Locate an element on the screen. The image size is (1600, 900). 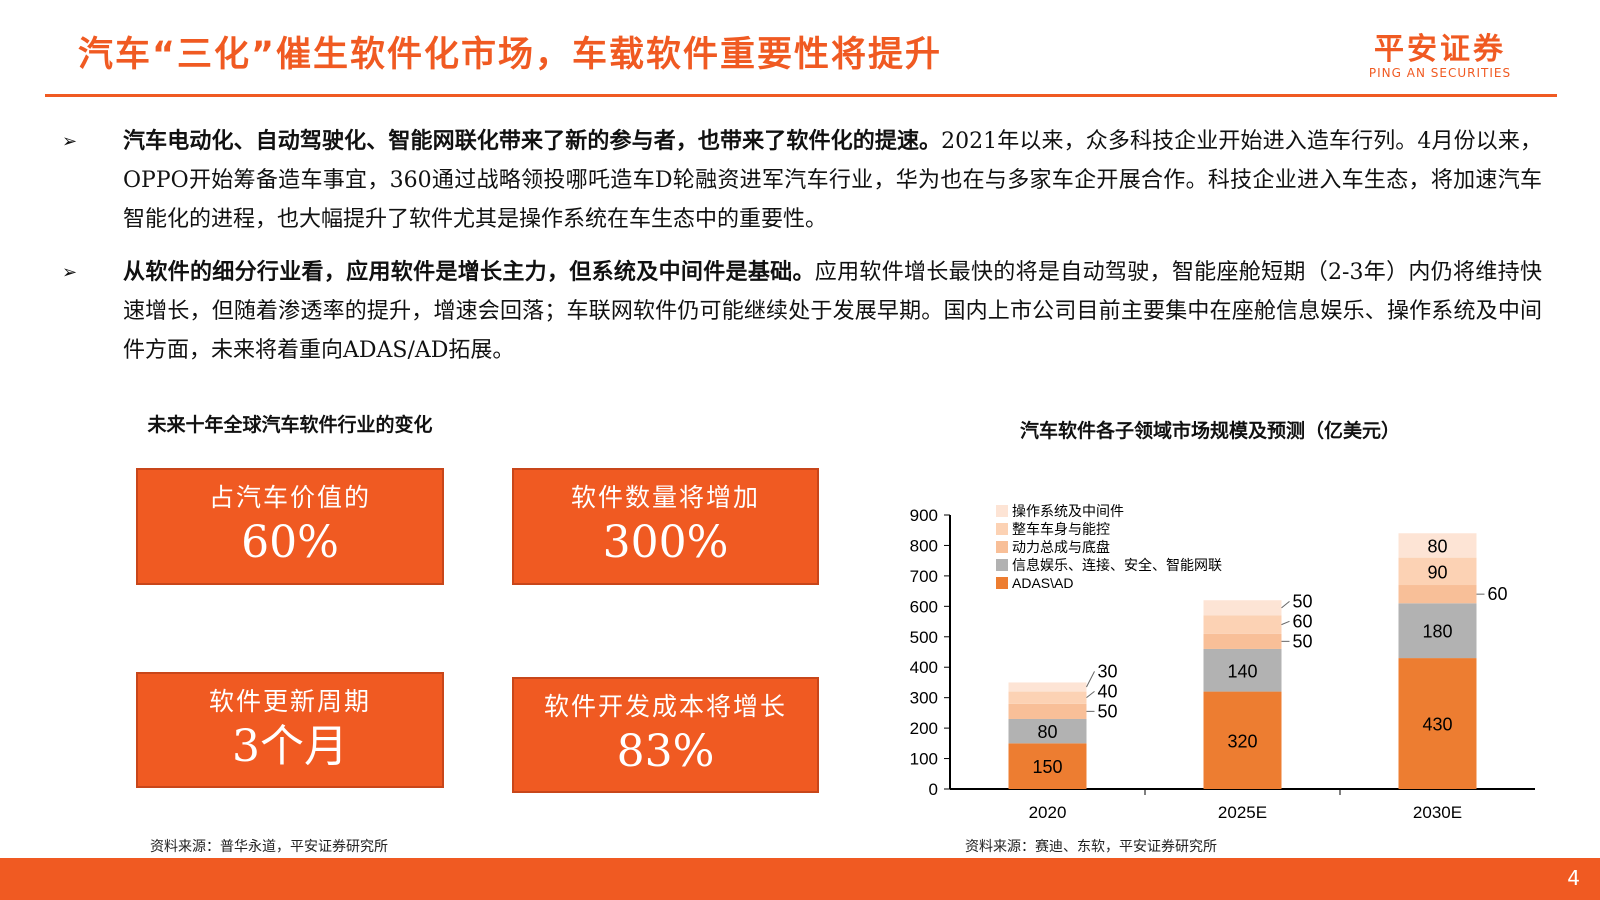
y-tick-label: 600 is located at coordinates (924, 606).